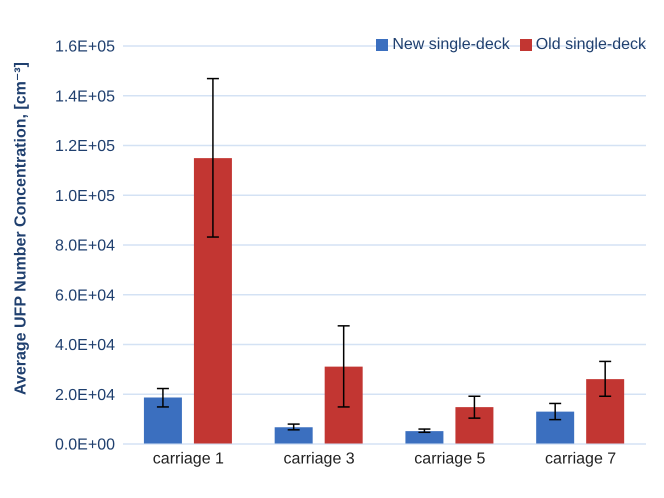 This screenshot has width=664, height=498. Describe the element at coordinates (85, 395) in the screenshot. I see `y-tick-label: 2.0E+04` at that location.